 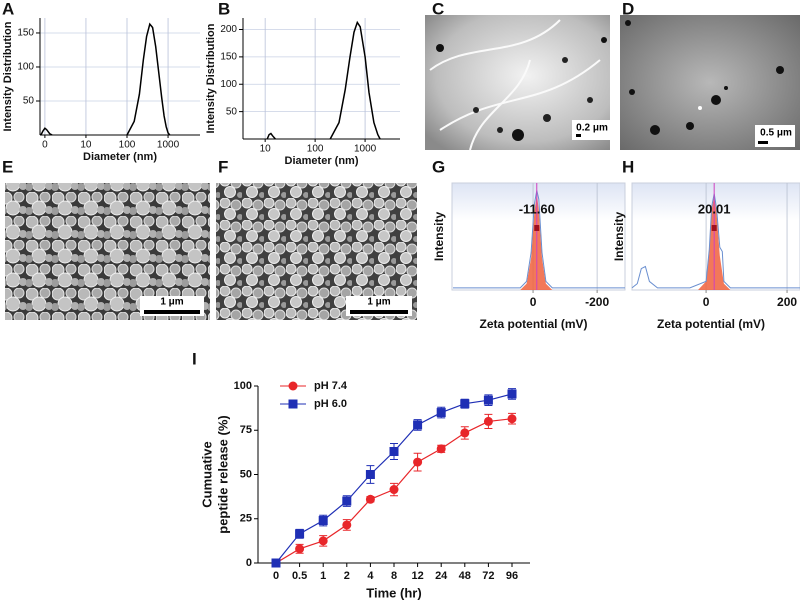 I want to click on panel-label: F, so click(x=223, y=166).